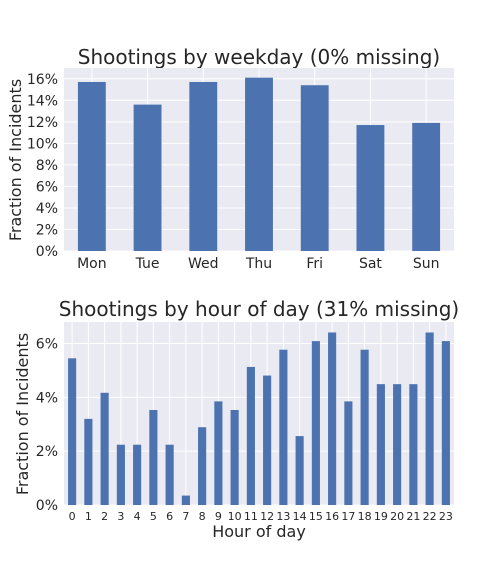 This screenshot has height=580, width=504. Describe the element at coordinates (348, 516) in the screenshot. I see `hour-xtick-label: 17` at that location.